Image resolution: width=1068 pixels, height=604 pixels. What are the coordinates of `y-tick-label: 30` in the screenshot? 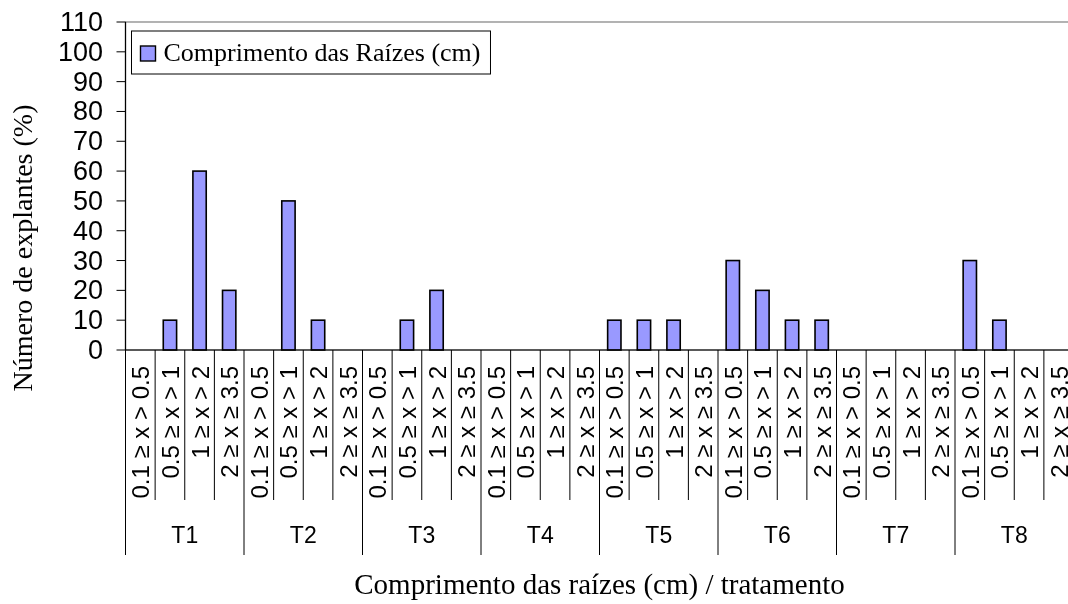 It's located at (87, 260).